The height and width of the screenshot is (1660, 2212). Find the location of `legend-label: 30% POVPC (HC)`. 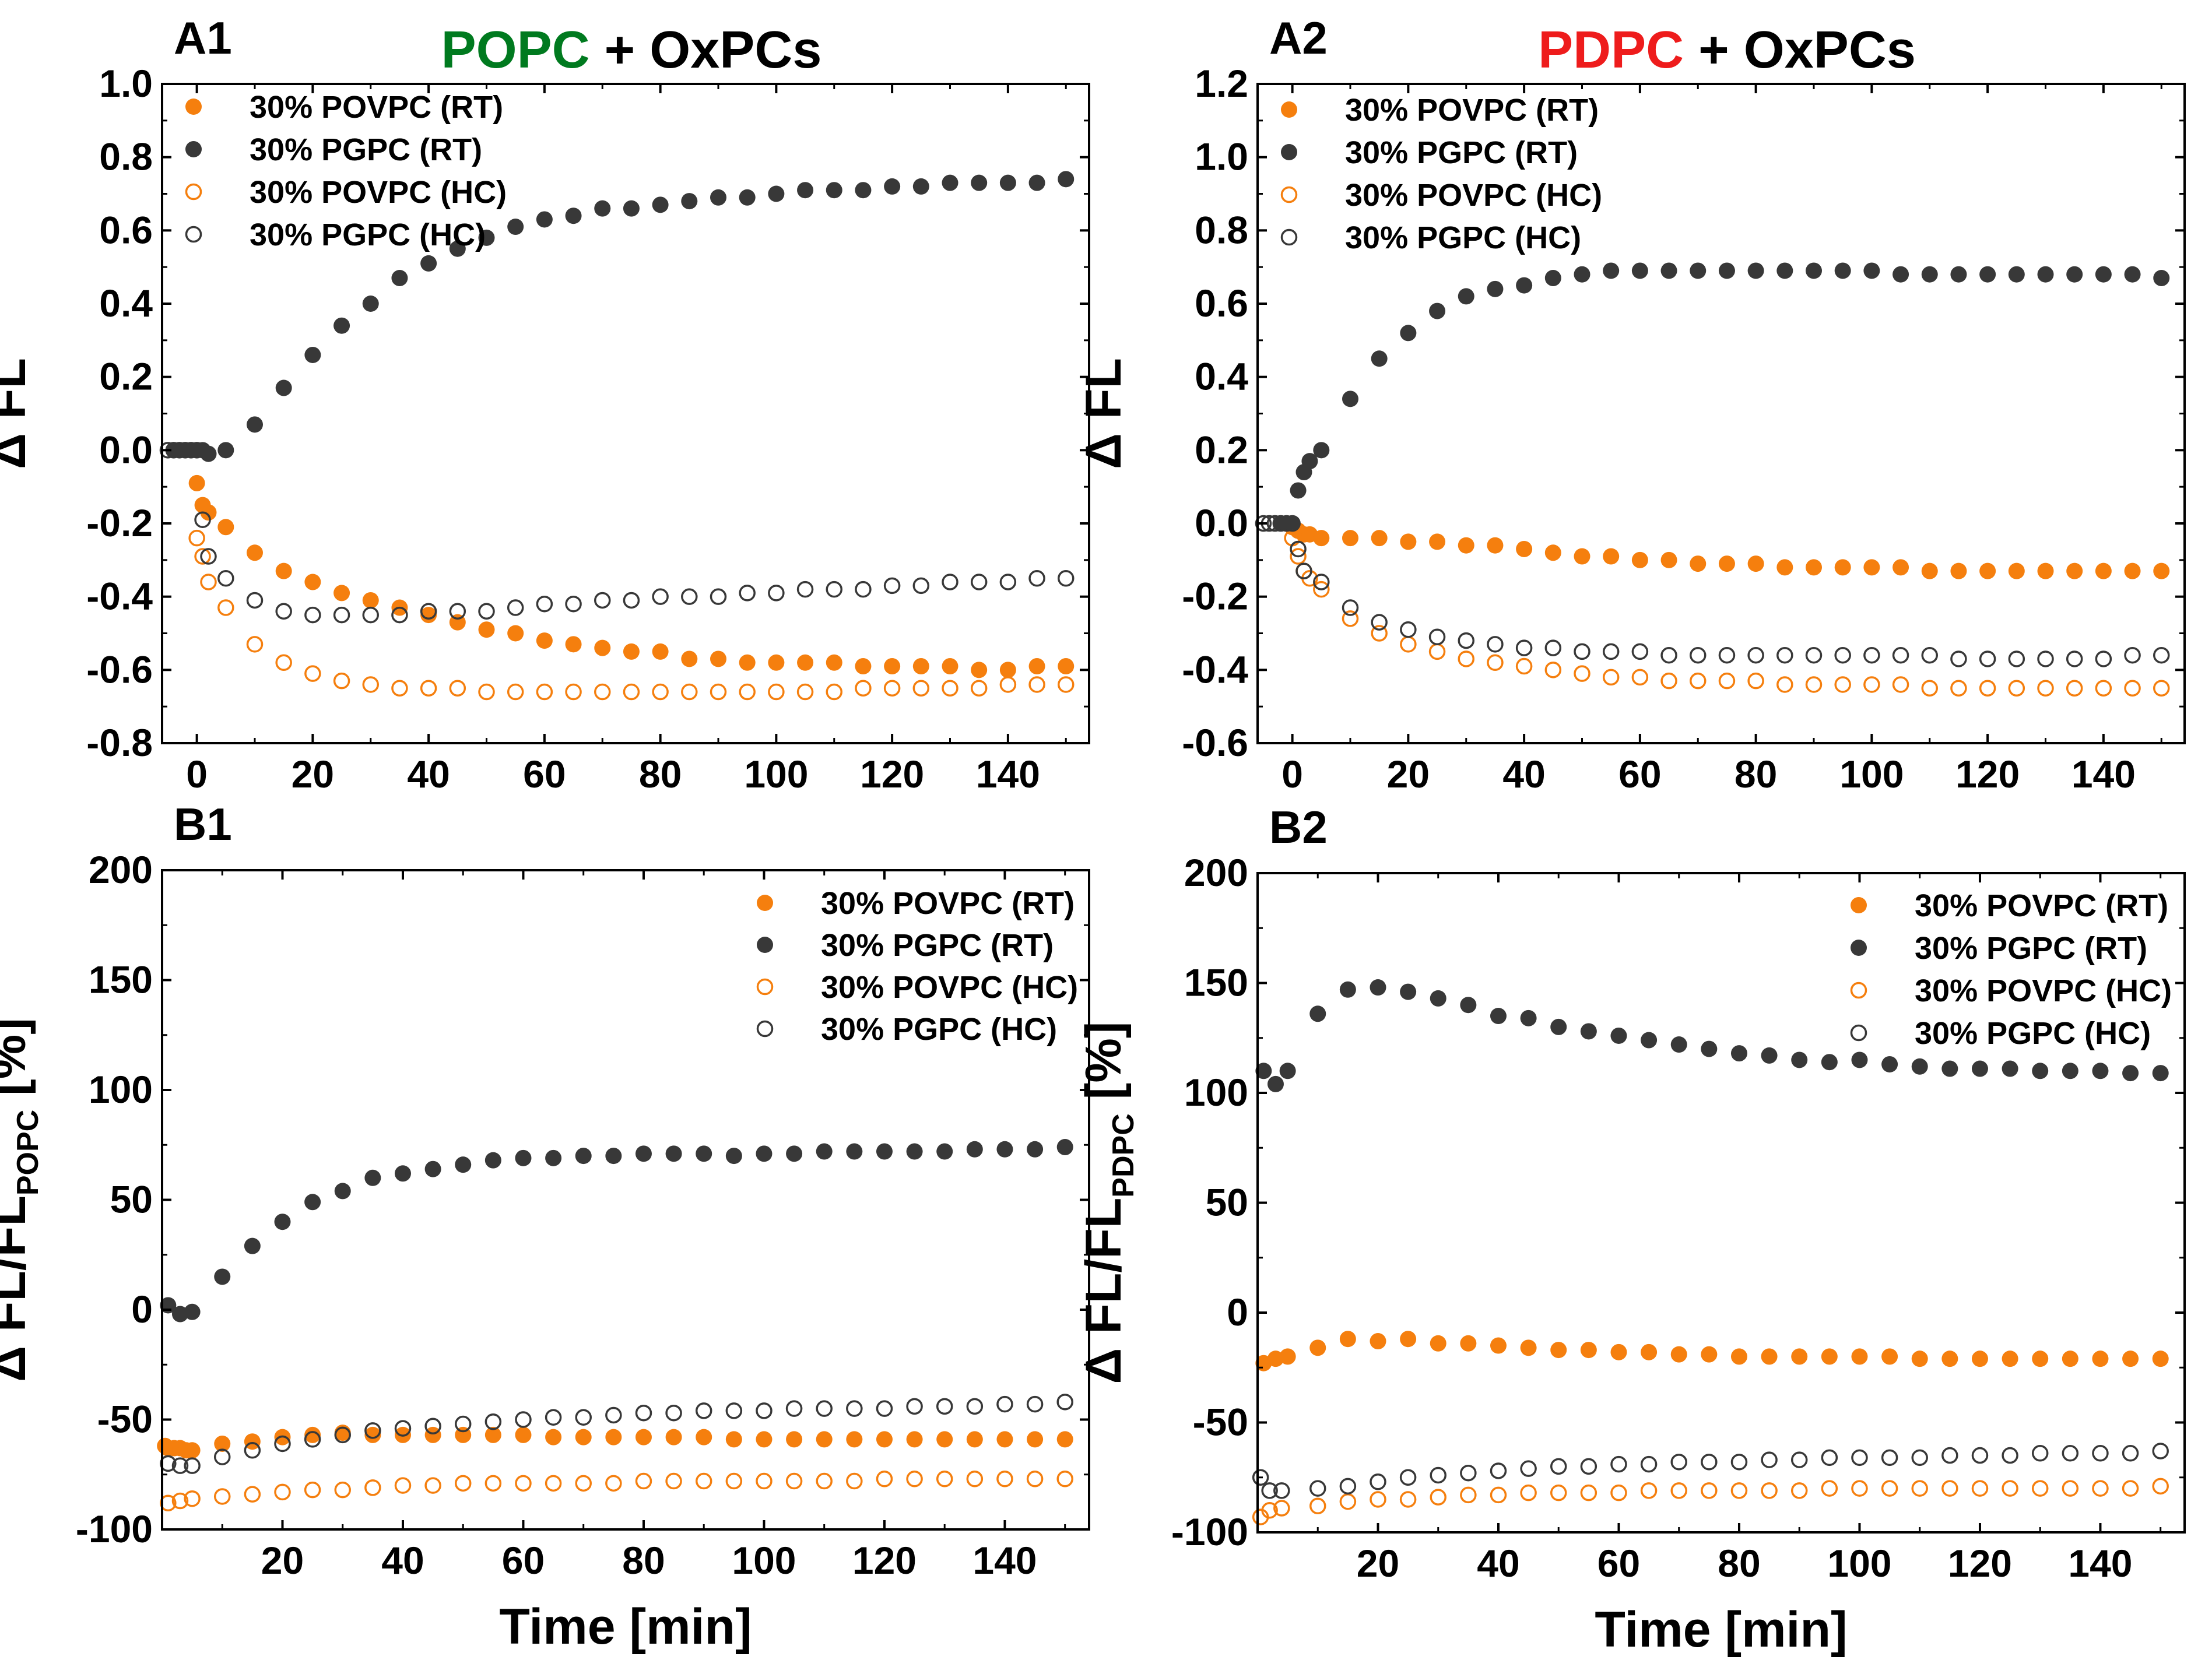

legend-label: 30% POVPC (HC) is located at coordinates (949, 987).